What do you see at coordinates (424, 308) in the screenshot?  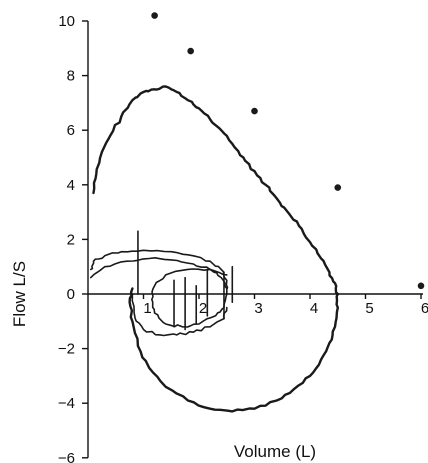 I see `x-tick-label: 6` at bounding box center [424, 308].